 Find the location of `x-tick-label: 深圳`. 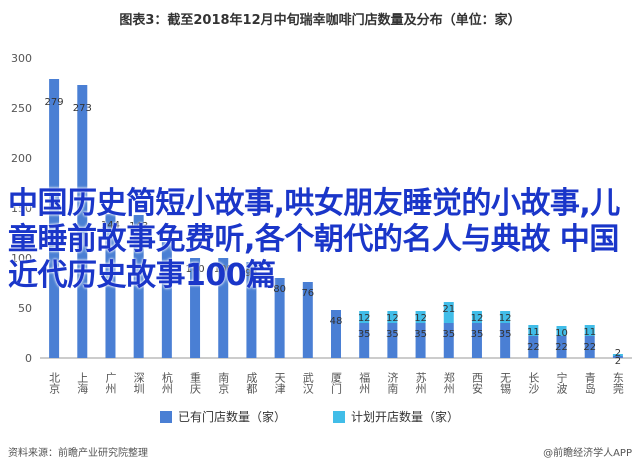

x-tick-label: 深圳 is located at coordinates (138, 383).